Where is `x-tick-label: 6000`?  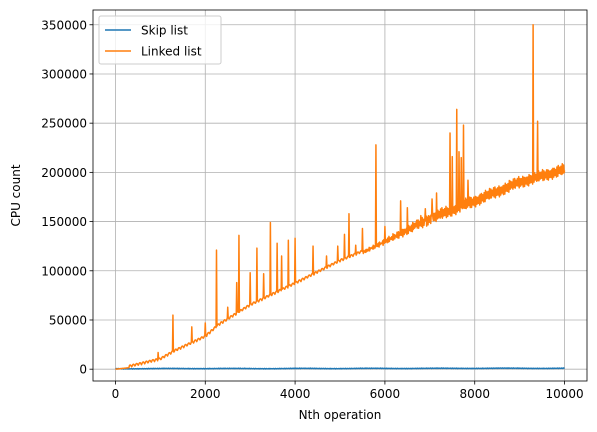
x-tick-label: 6000 is located at coordinates (385, 394).